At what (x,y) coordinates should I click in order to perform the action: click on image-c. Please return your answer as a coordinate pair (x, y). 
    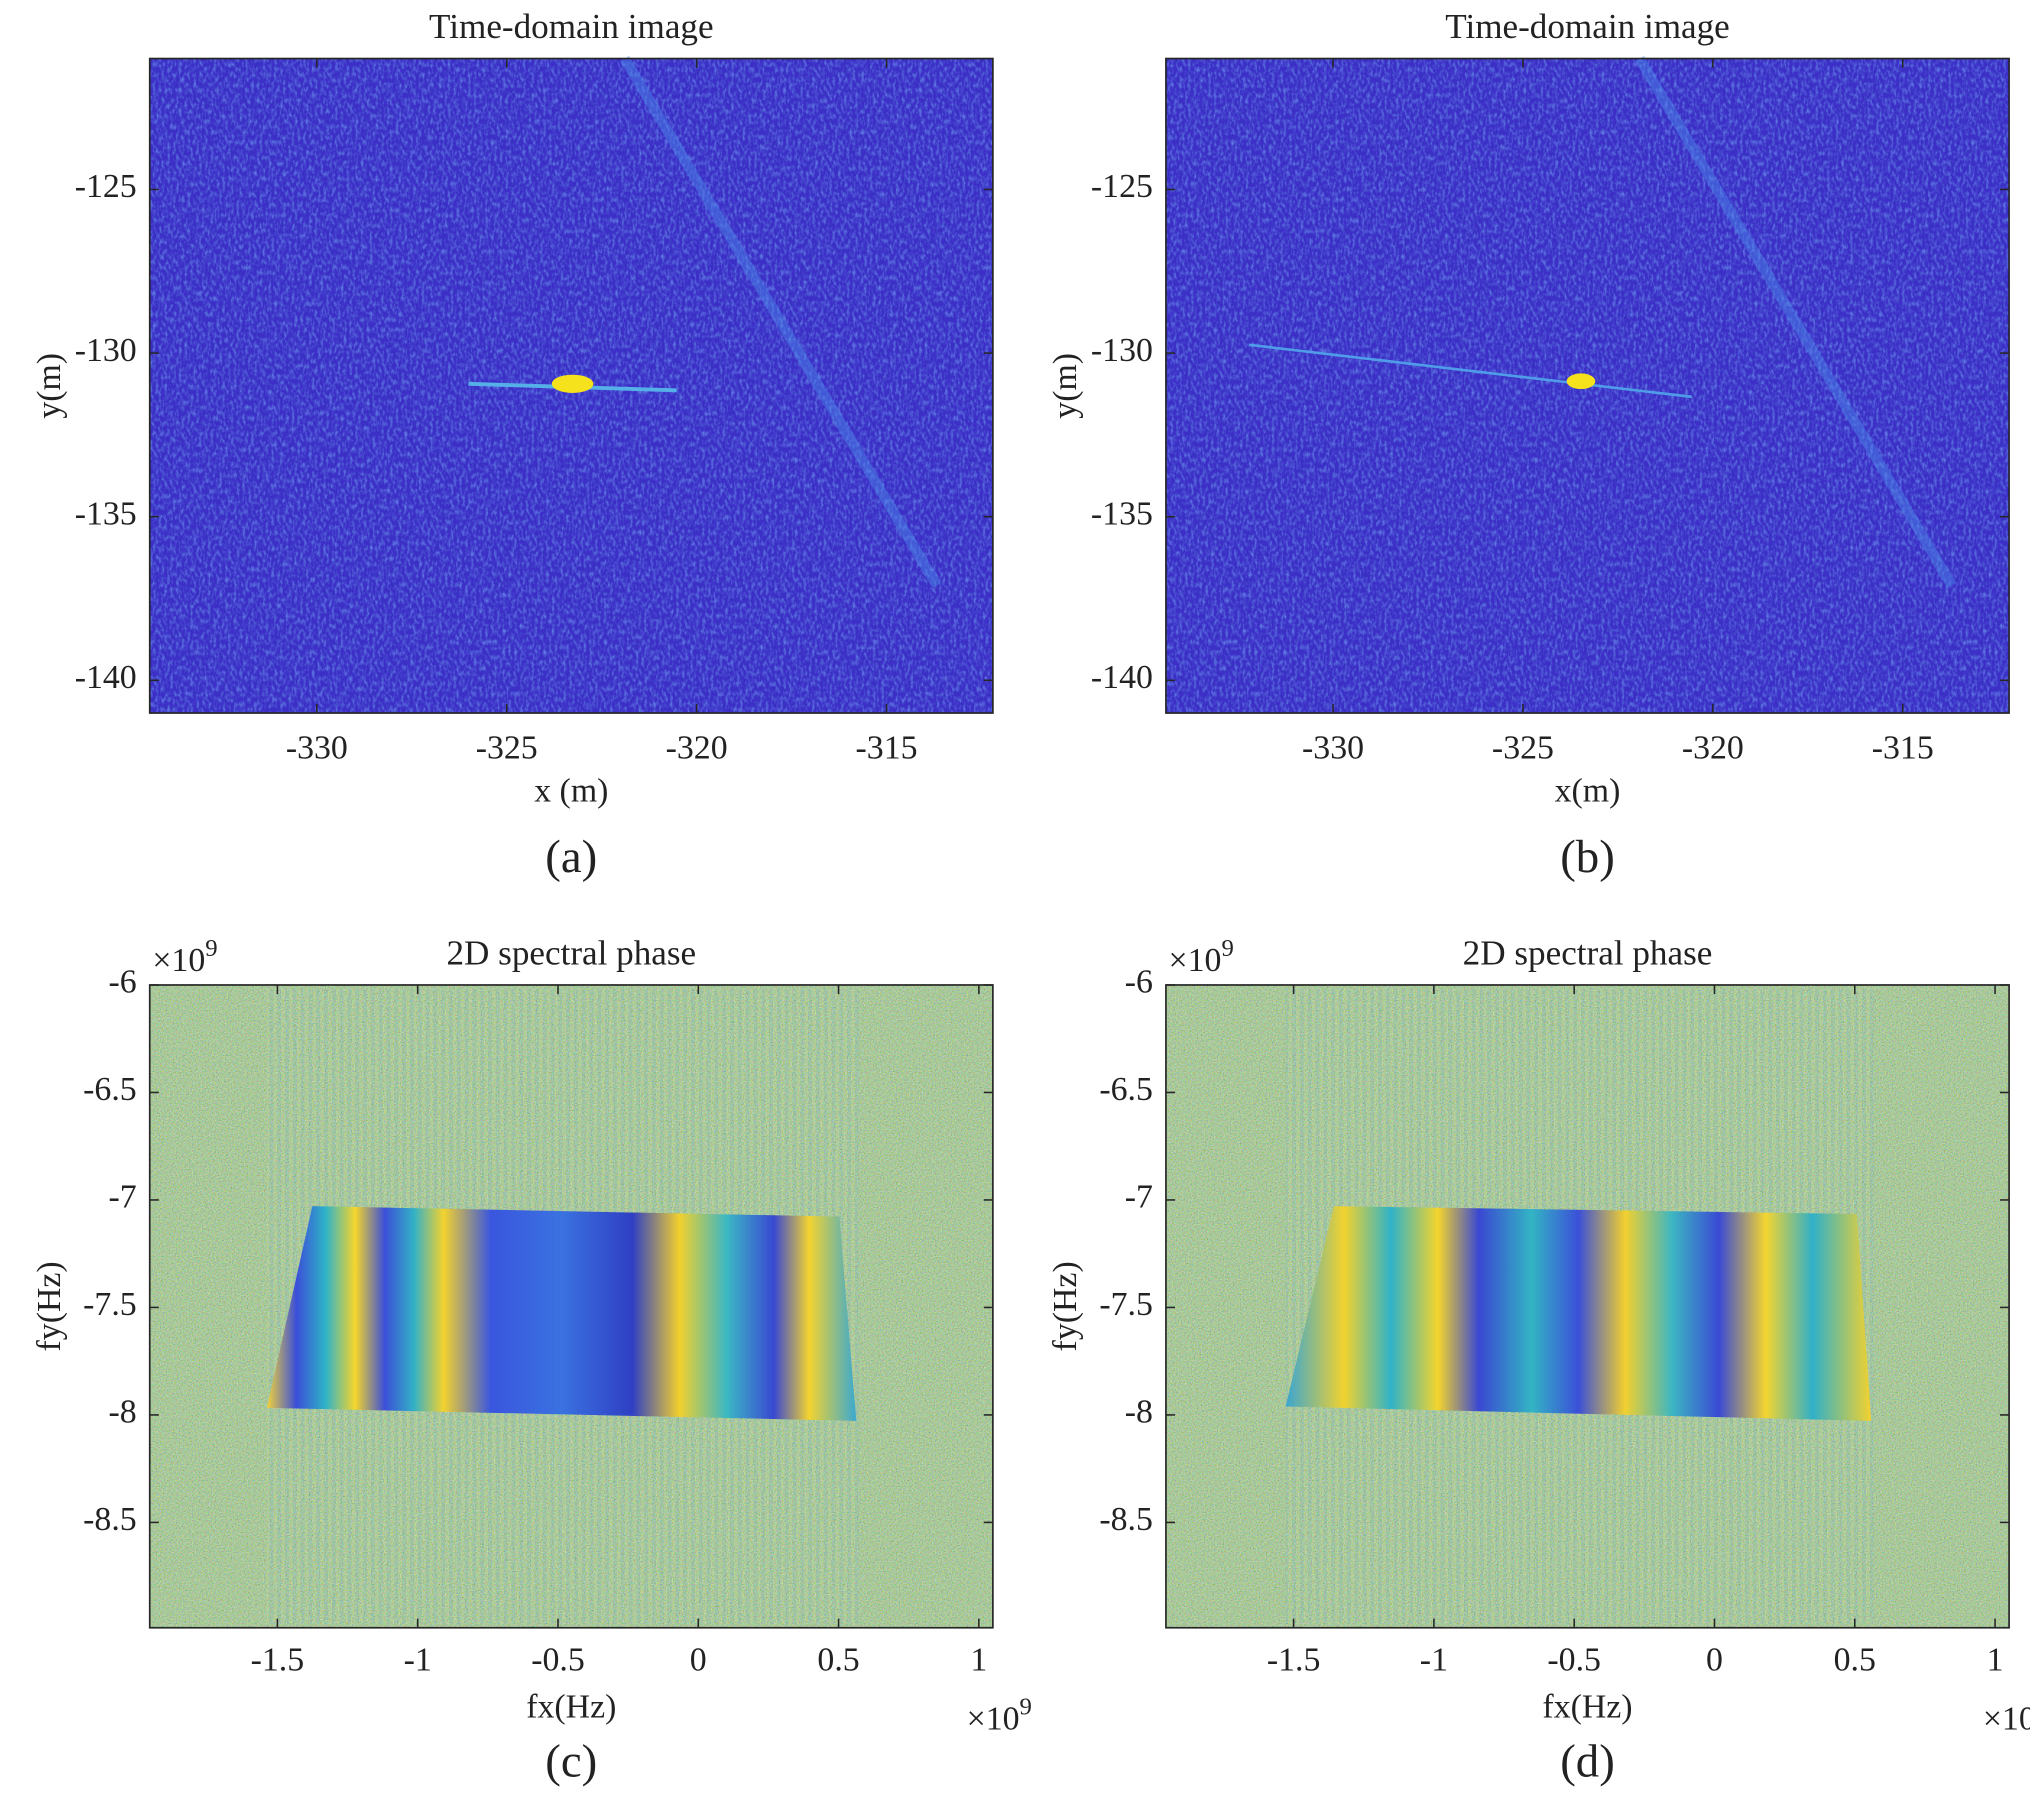
    Looking at the image, I should click on (571, 1306).